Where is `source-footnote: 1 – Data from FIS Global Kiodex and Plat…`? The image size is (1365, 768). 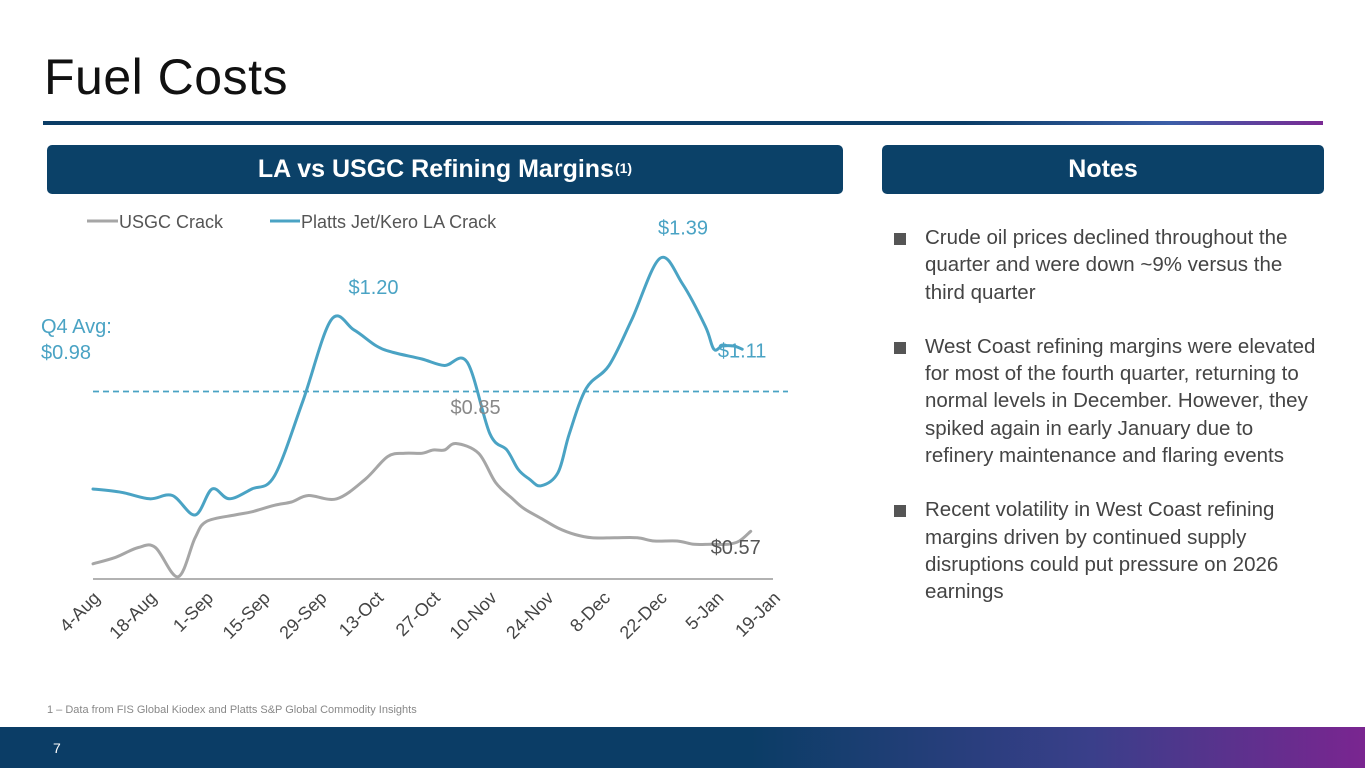 source-footnote: 1 – Data from FIS Global Kiodex and Plat… is located at coordinates (232, 710).